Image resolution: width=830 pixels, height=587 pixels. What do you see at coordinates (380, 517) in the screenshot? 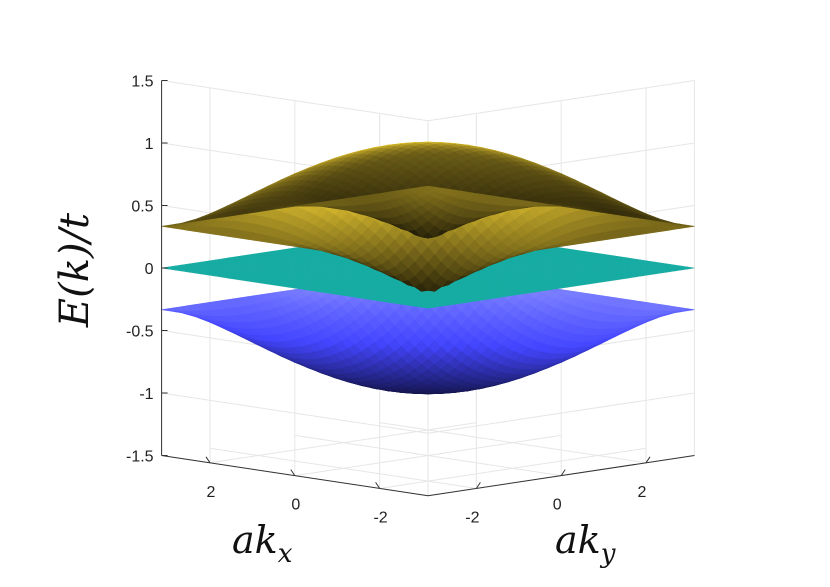
I see `x-tick-label: -2` at bounding box center [380, 517].